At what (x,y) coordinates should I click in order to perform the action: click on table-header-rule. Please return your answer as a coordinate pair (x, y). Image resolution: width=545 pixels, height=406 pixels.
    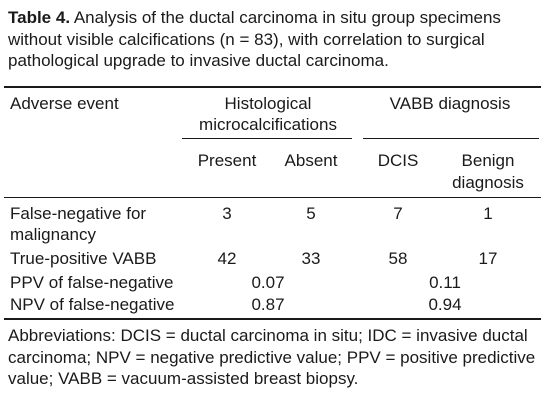
    Looking at the image, I should click on (272, 197).